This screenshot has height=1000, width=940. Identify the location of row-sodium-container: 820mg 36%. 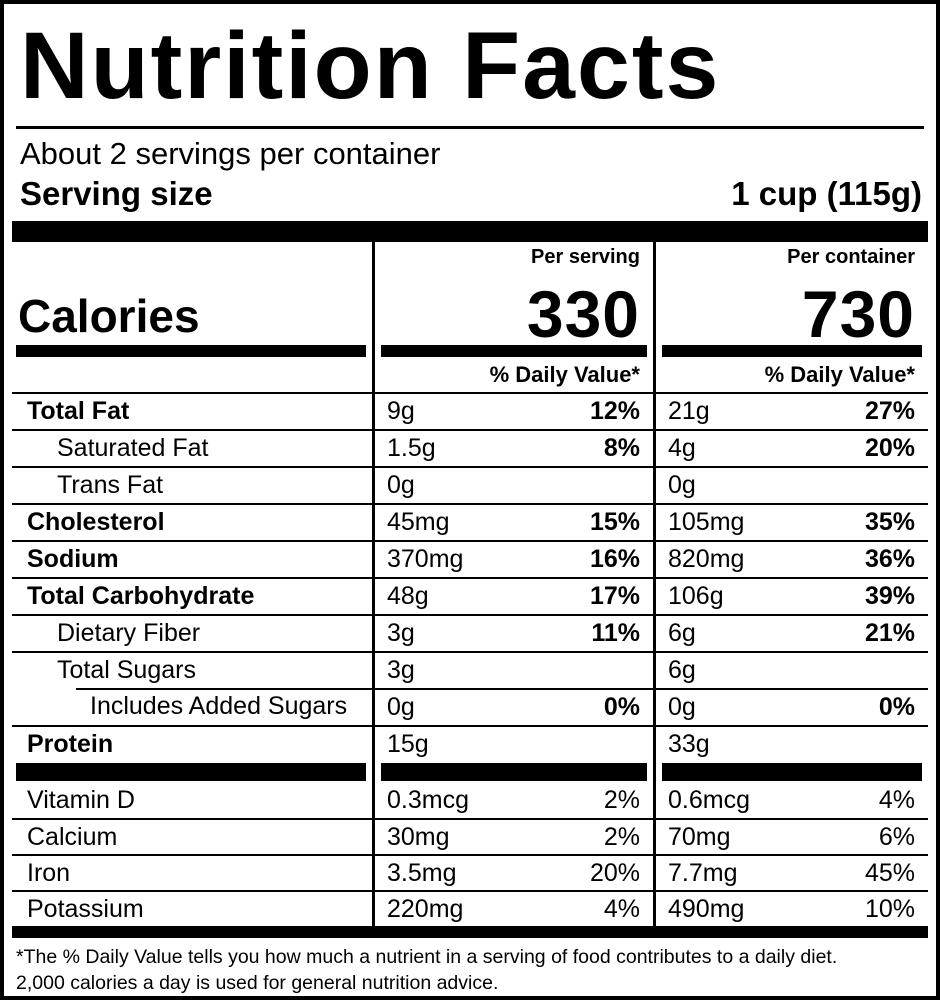
(790, 559).